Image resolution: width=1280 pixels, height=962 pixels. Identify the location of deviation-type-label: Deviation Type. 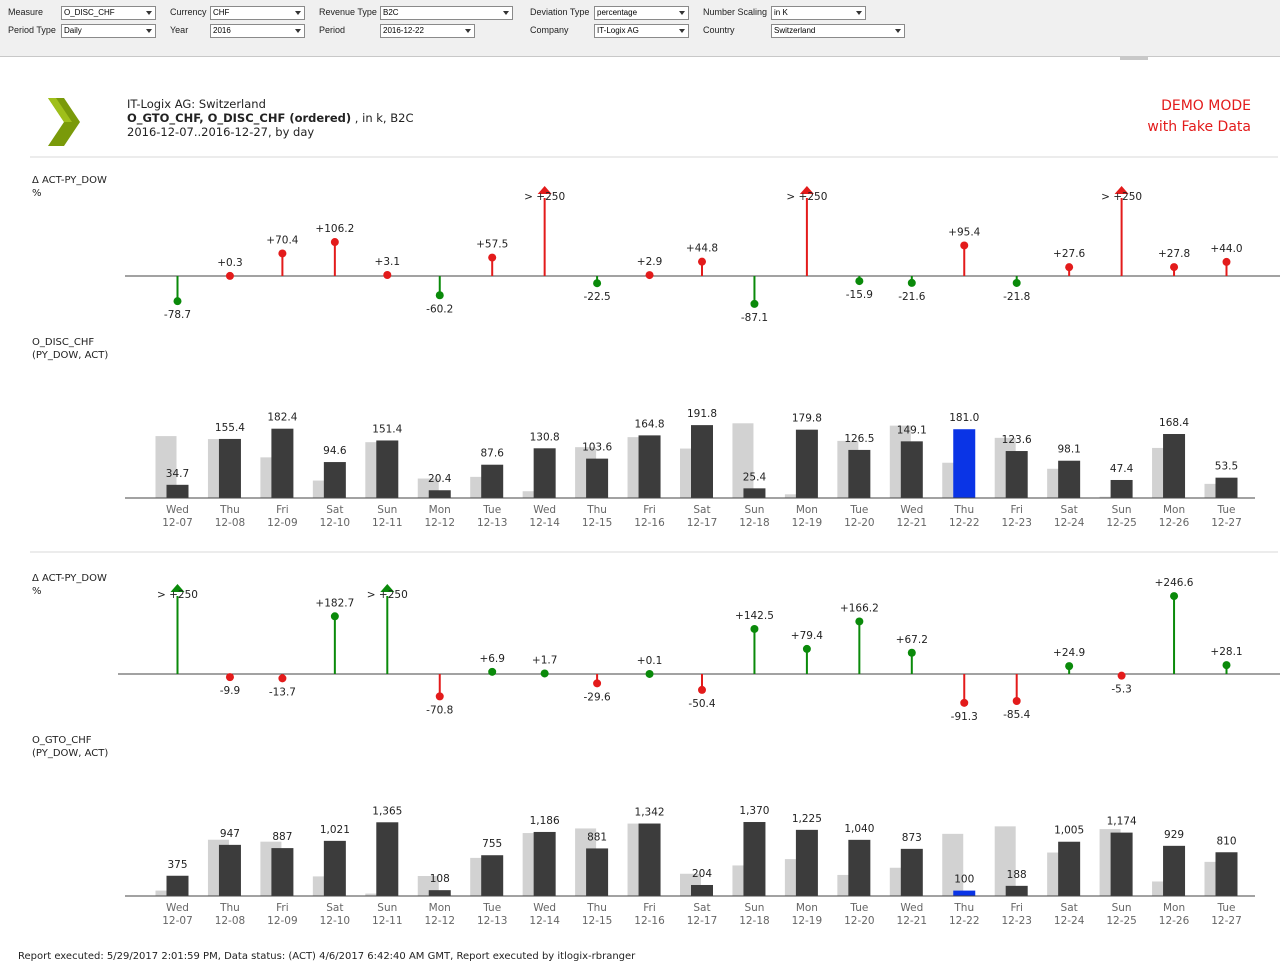
(560, 12).